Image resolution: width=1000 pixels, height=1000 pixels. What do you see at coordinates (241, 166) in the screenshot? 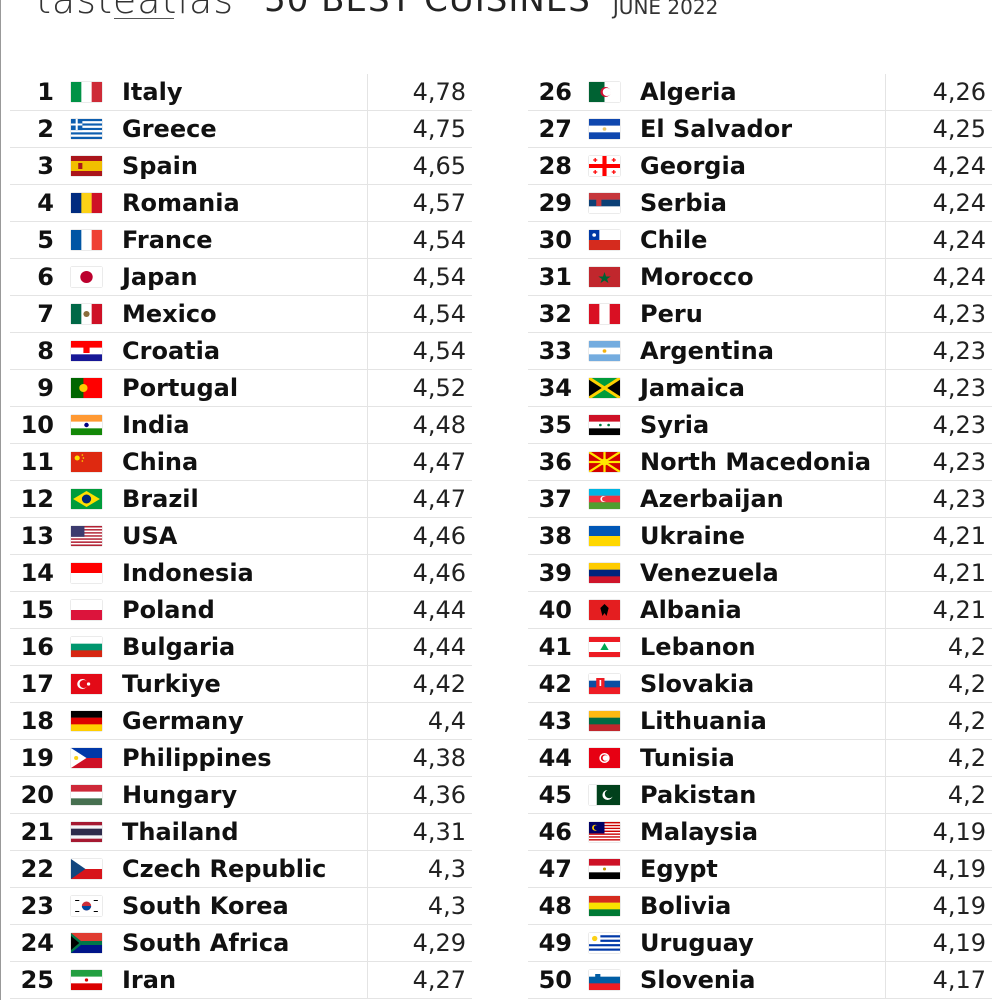
I see `ranking-row: 3 Spain 4,65` at bounding box center [241, 166].